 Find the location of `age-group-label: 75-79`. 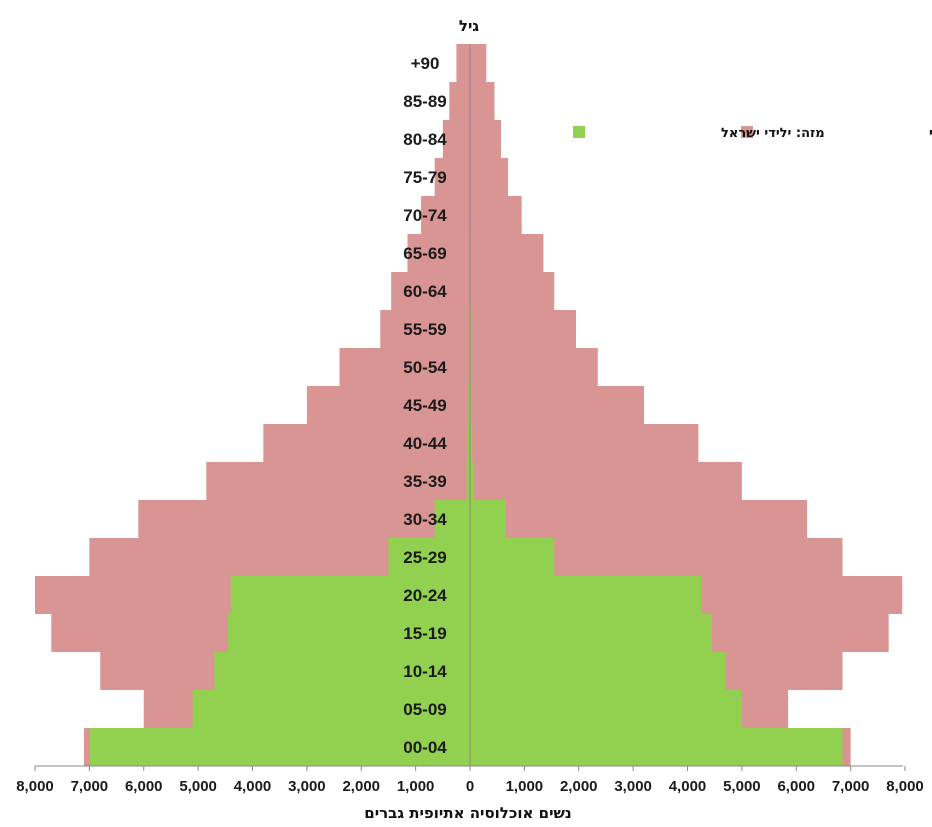

age-group-label: 75-79 is located at coordinates (424, 177).